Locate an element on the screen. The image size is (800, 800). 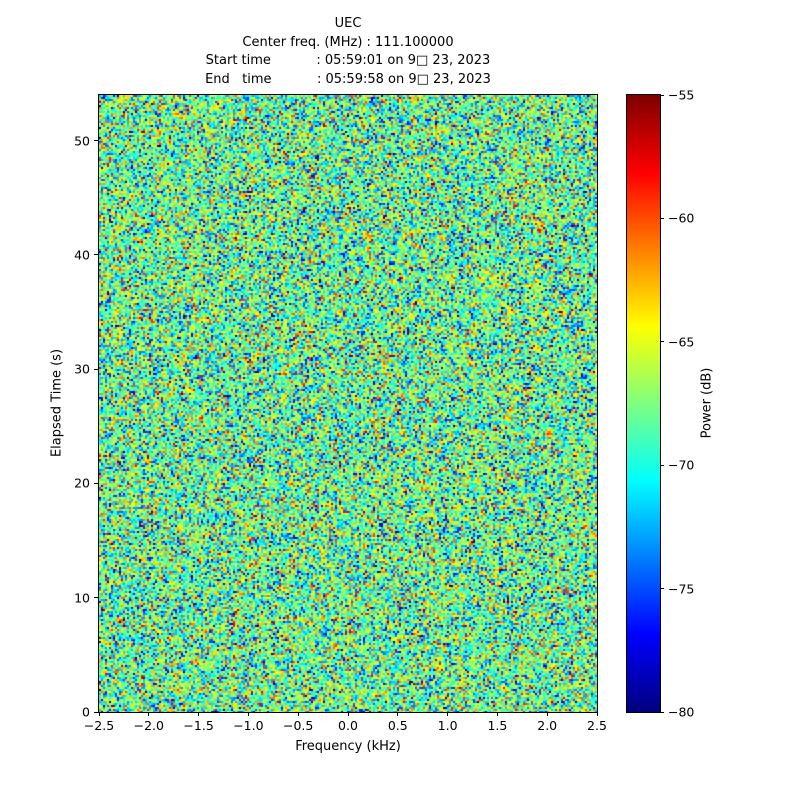
y-tick-label: 40 is located at coordinates (82, 255).